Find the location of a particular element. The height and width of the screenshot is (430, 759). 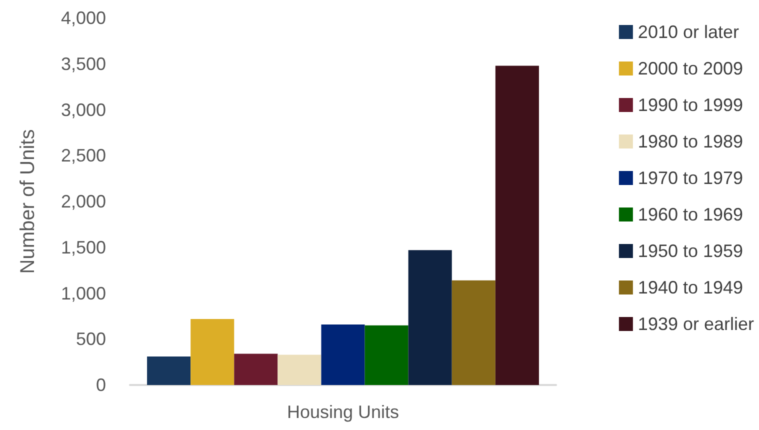

y-tick-label: 2,000 is located at coordinates (83, 202).